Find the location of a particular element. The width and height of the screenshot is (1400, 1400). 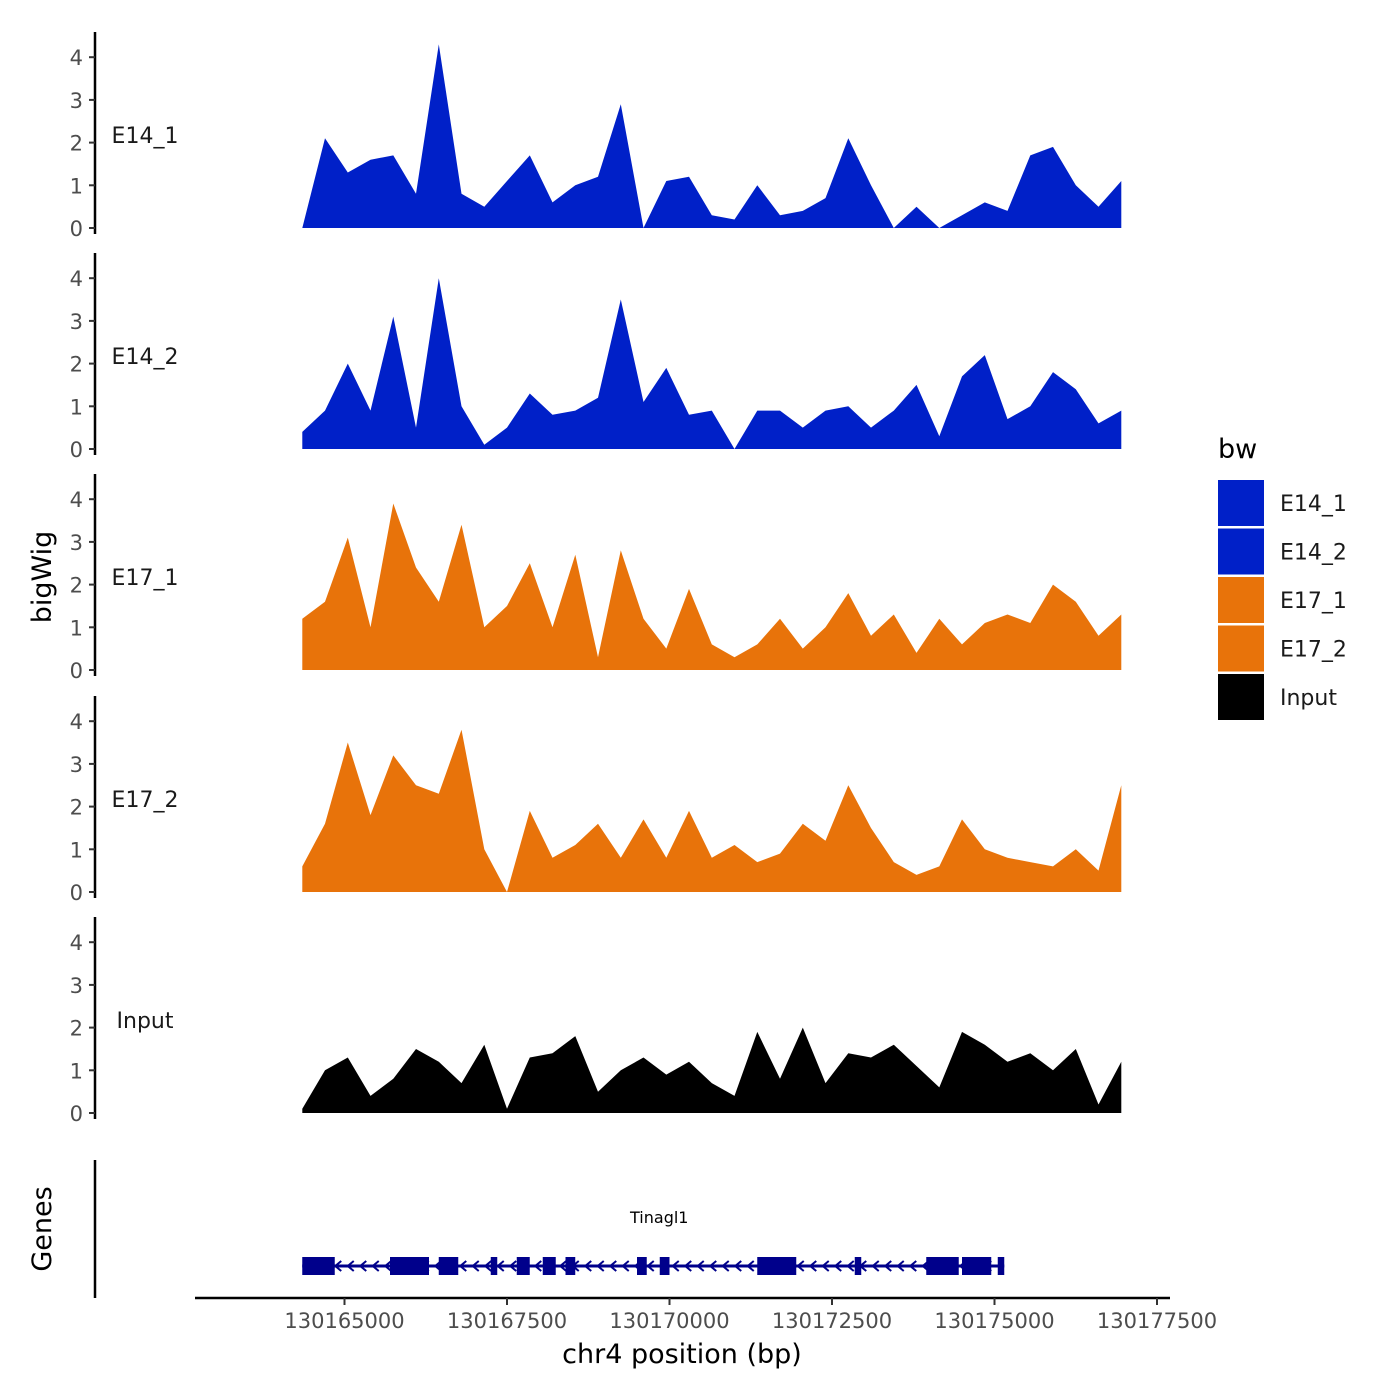

x-axis-title: chr4 position (bp) is located at coordinates (682, 1354).